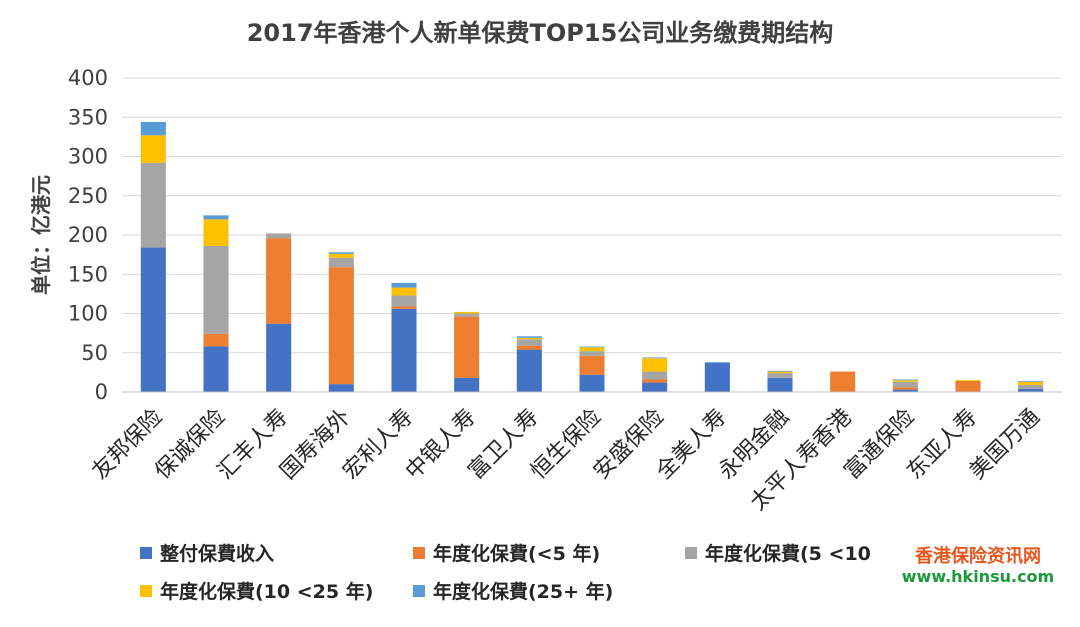 The width and height of the screenshot is (1080, 627). Describe the element at coordinates (523, 591) in the screenshot. I see `legend-label: 年度化保費(25+ 年)` at that location.